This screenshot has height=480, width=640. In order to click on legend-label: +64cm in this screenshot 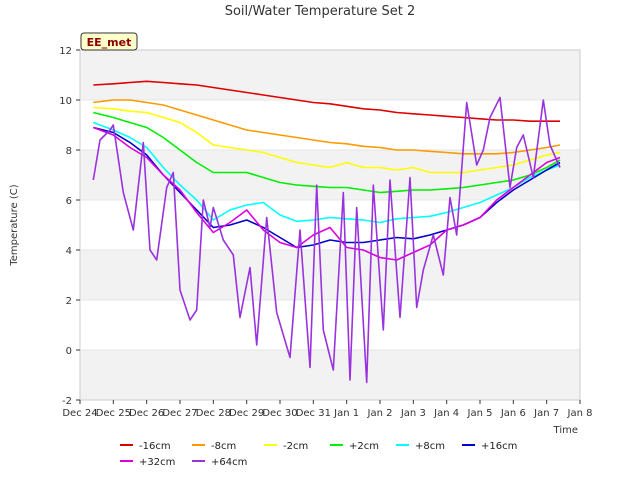, I will do `click(229, 462)`.